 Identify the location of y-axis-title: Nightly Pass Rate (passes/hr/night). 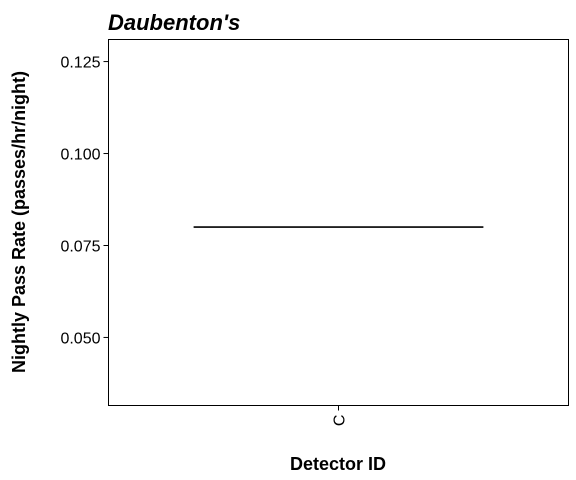
(19, 222).